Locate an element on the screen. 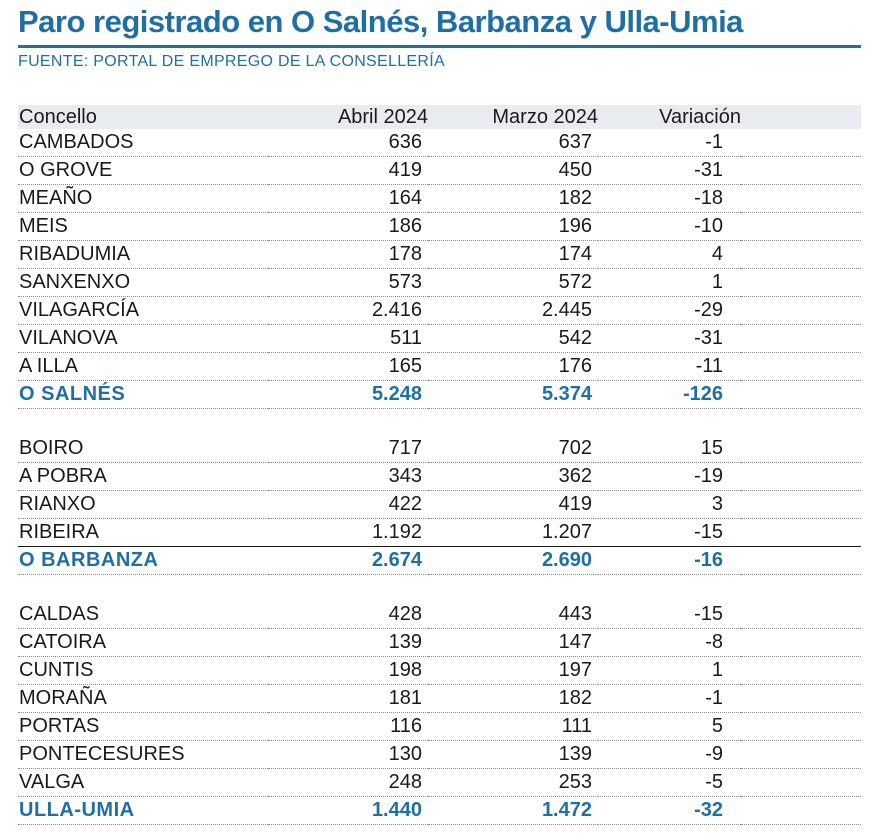 The width and height of the screenshot is (877, 833). cell-marzo: 542 is located at coordinates (513, 338).